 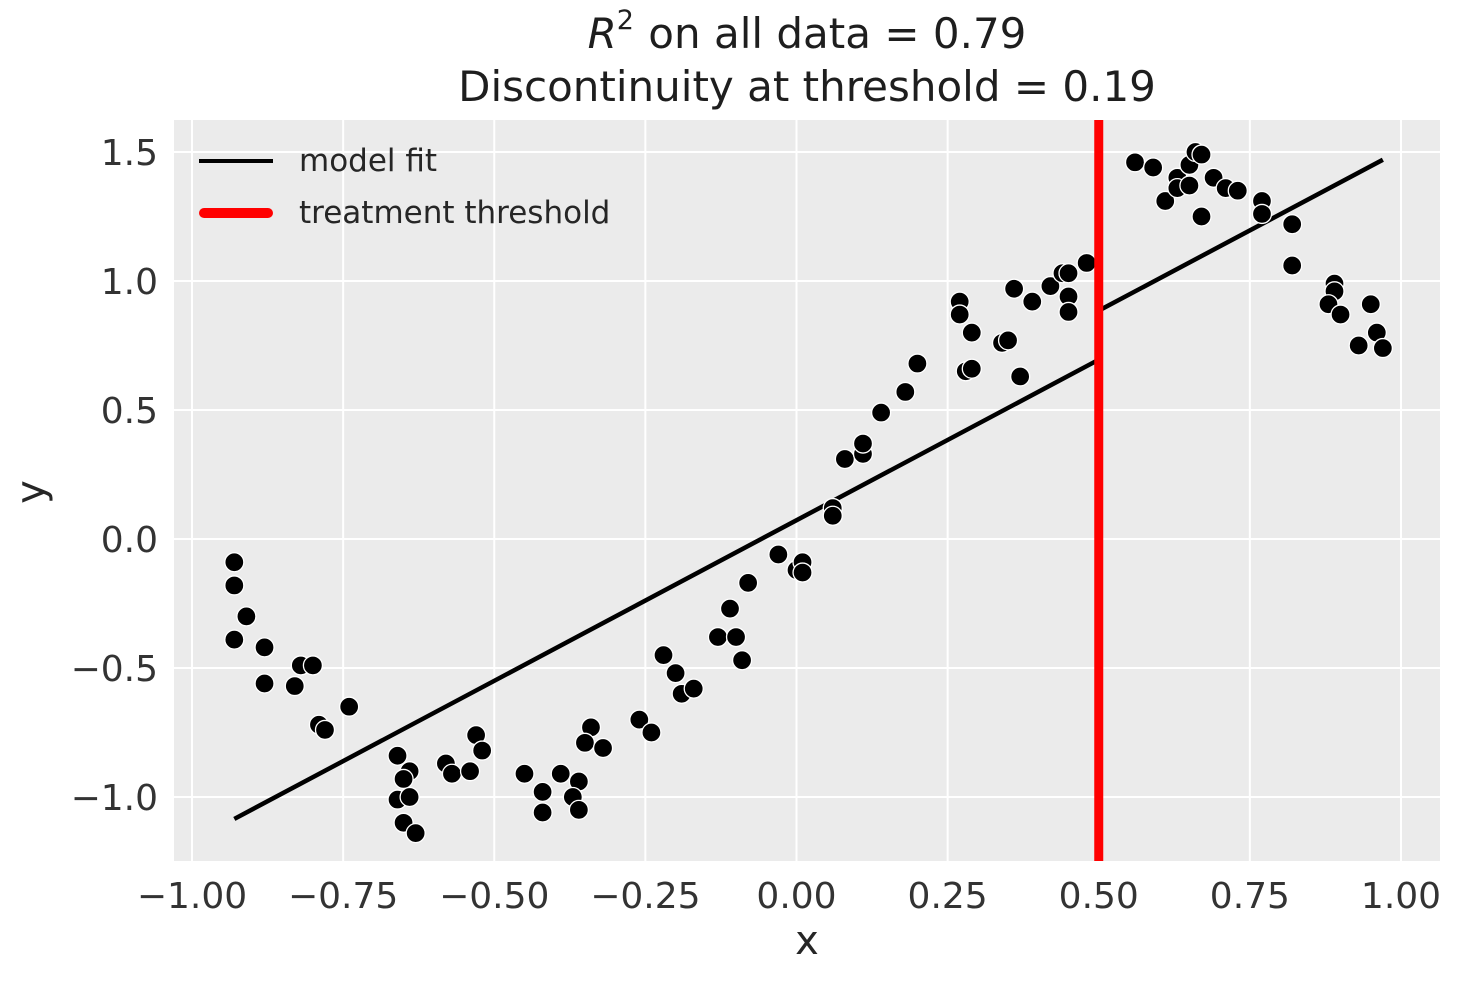 What do you see at coordinates (807, 87) in the screenshot?
I see `title-line-2: Discontinuity at threshold = 0.19` at bounding box center [807, 87].